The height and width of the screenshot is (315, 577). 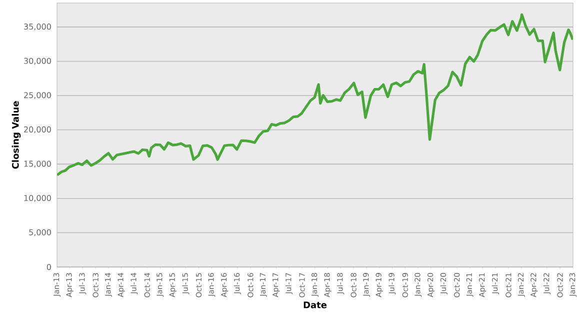 I want to click on y-tick-label: 20,000, so click(x=37, y=130).